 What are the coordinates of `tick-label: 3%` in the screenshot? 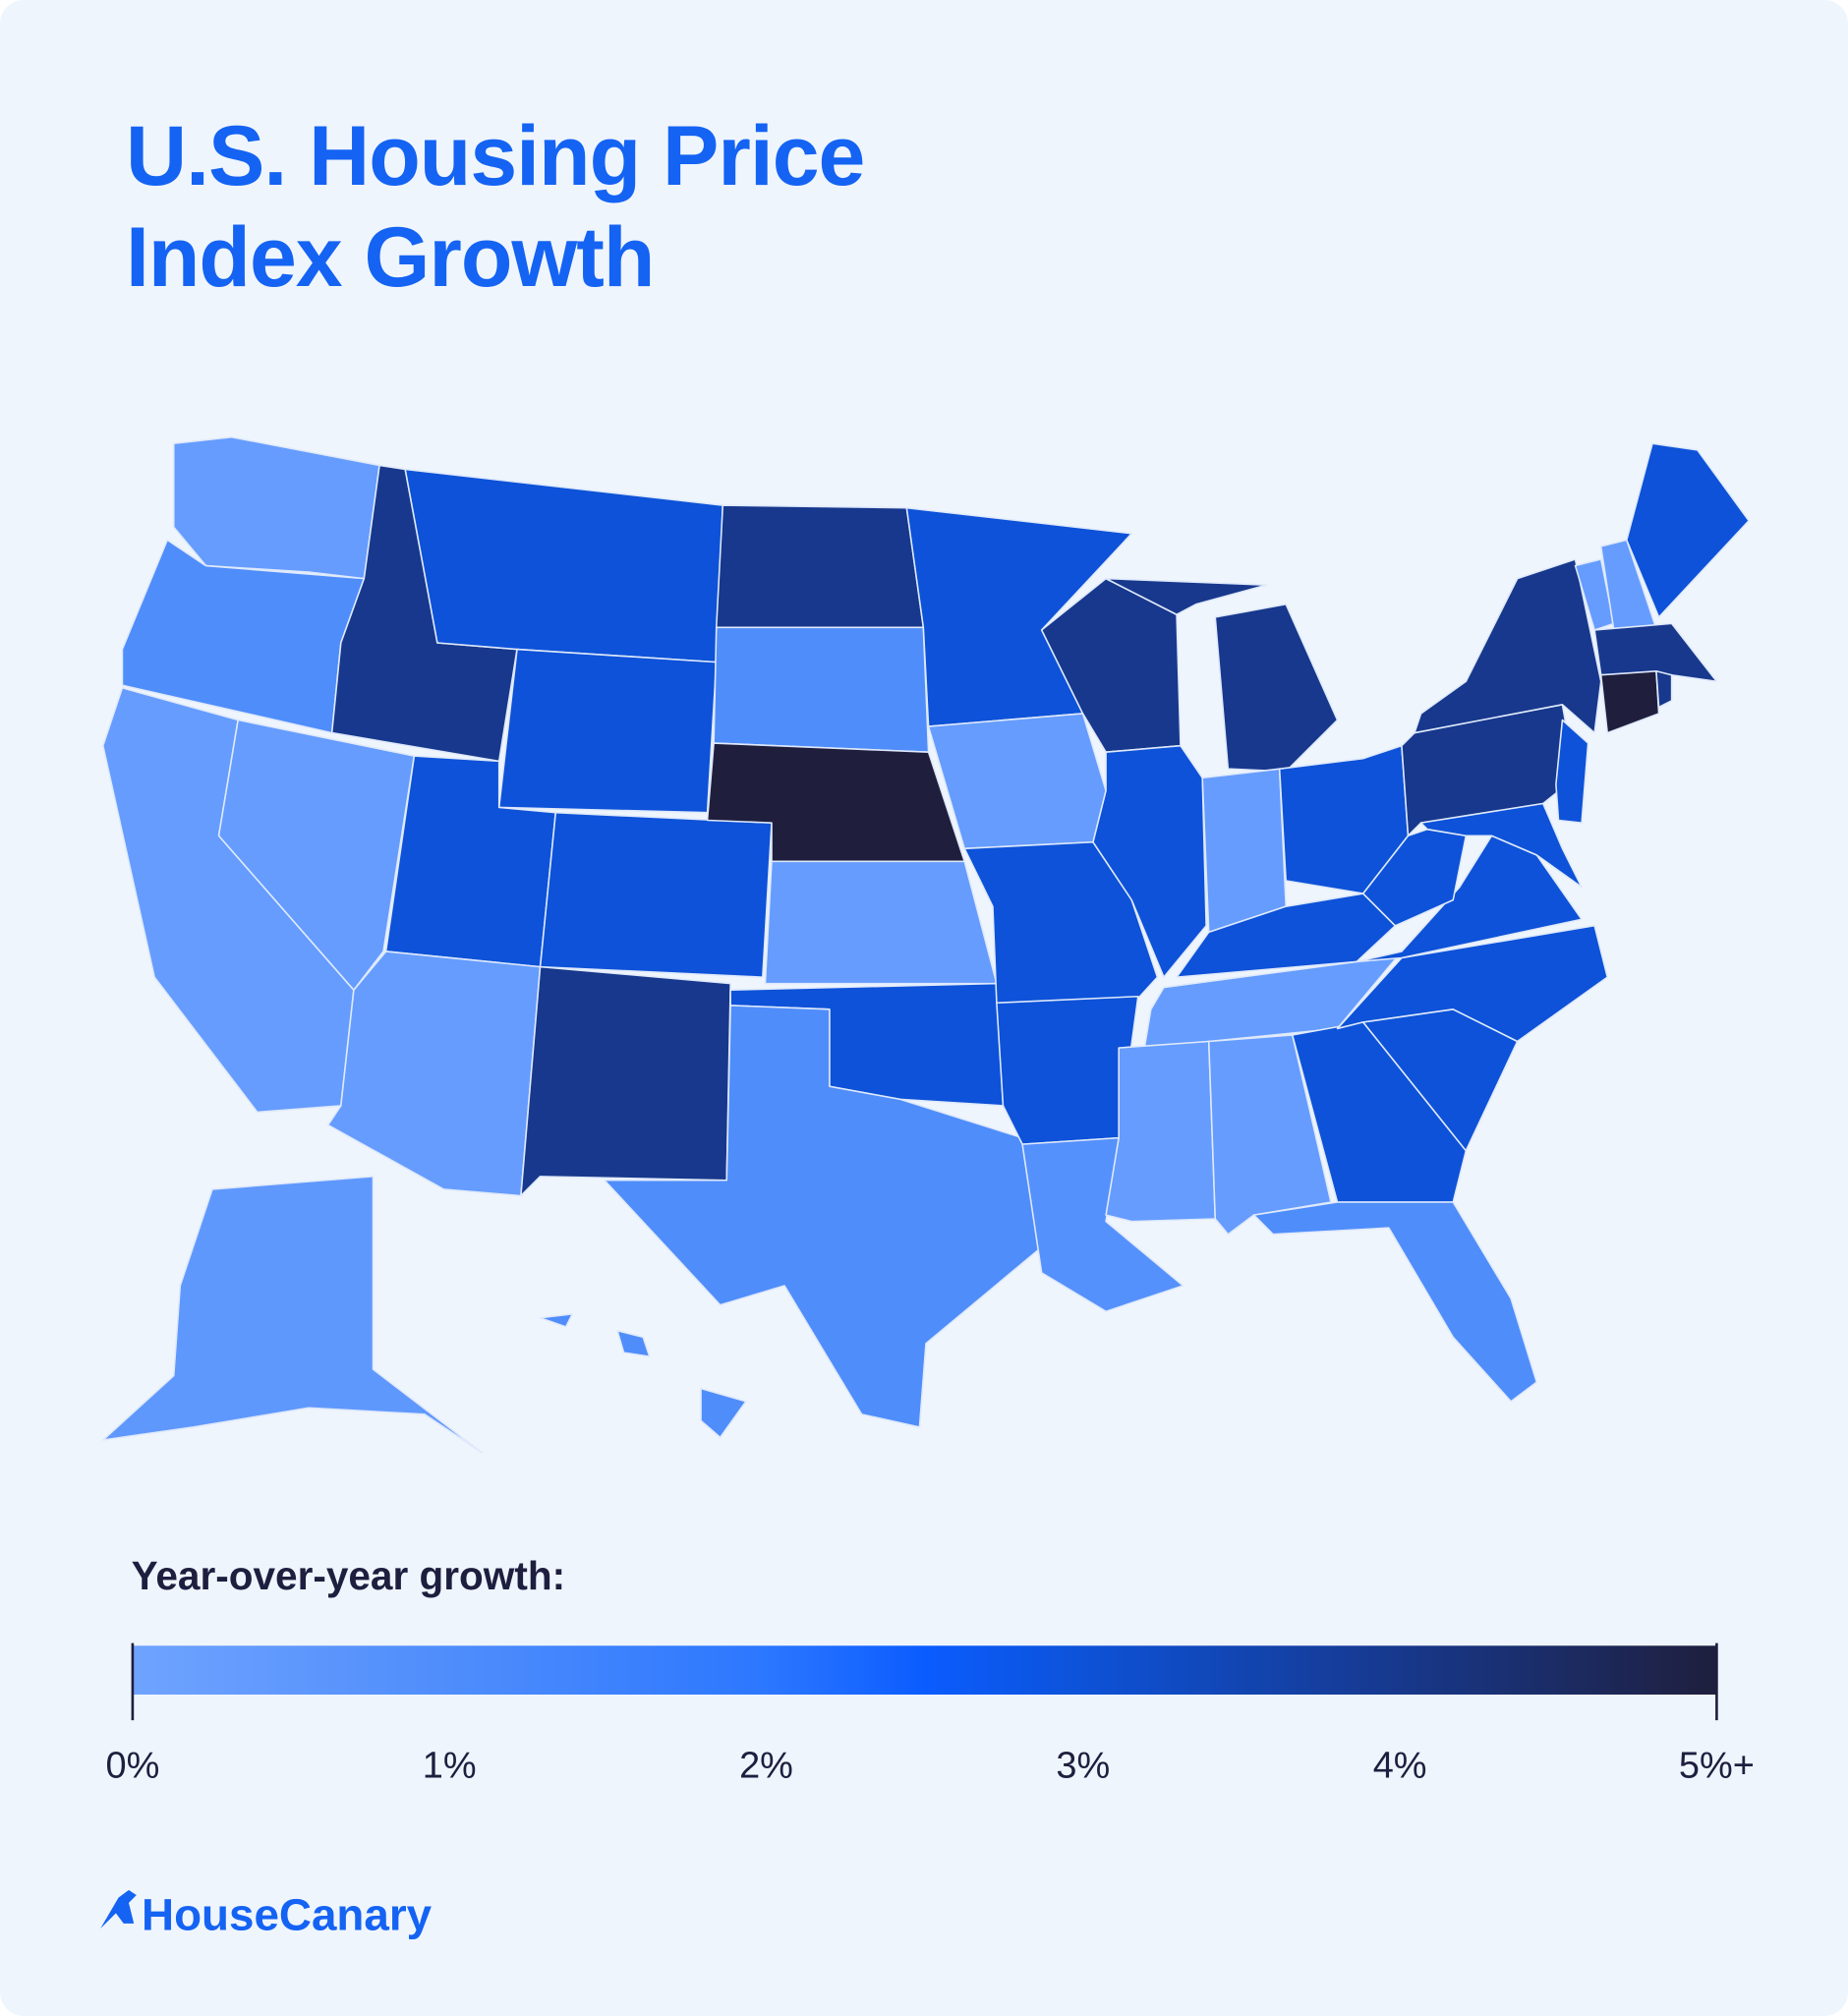 It's located at (1083, 1766).